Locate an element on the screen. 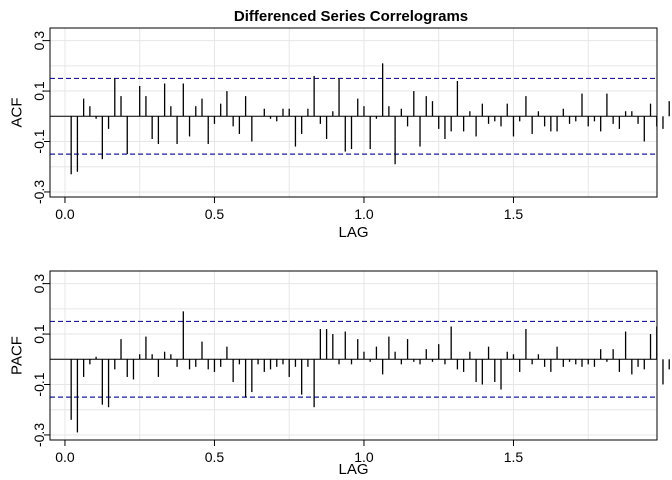 This screenshot has width=672, height=480. acf-x-tick-label: 1.0 is located at coordinates (364, 214).